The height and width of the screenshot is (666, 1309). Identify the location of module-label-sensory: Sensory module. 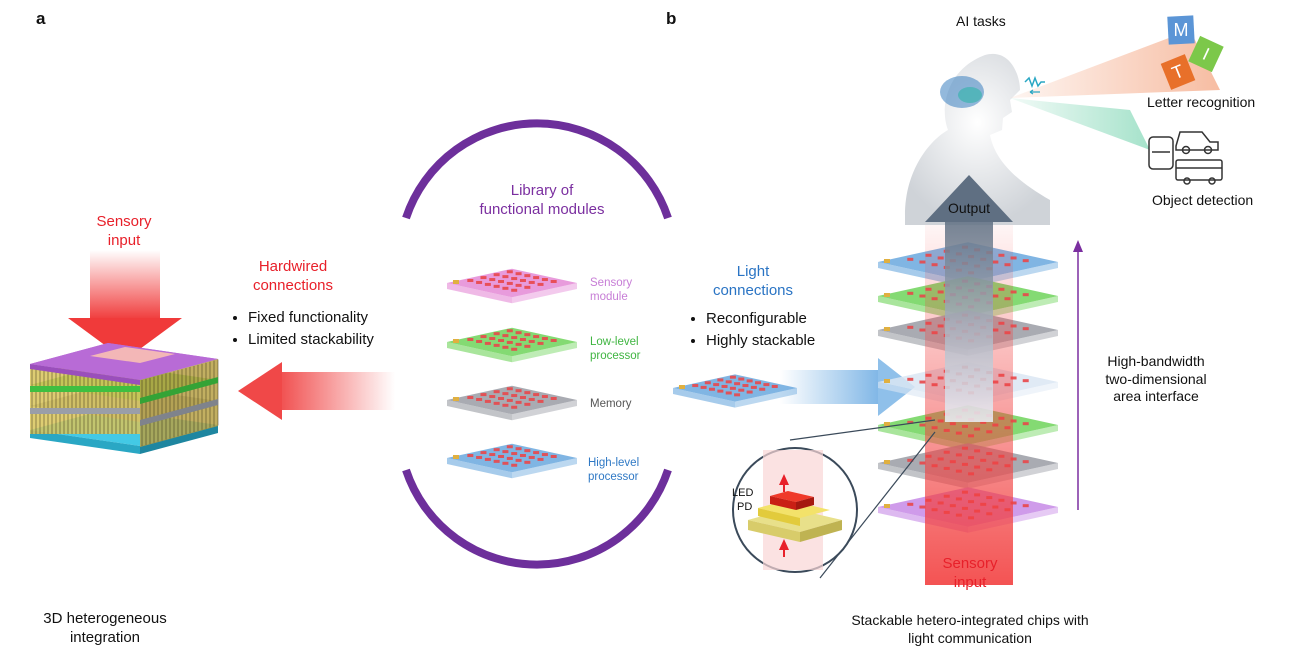
(611, 290).